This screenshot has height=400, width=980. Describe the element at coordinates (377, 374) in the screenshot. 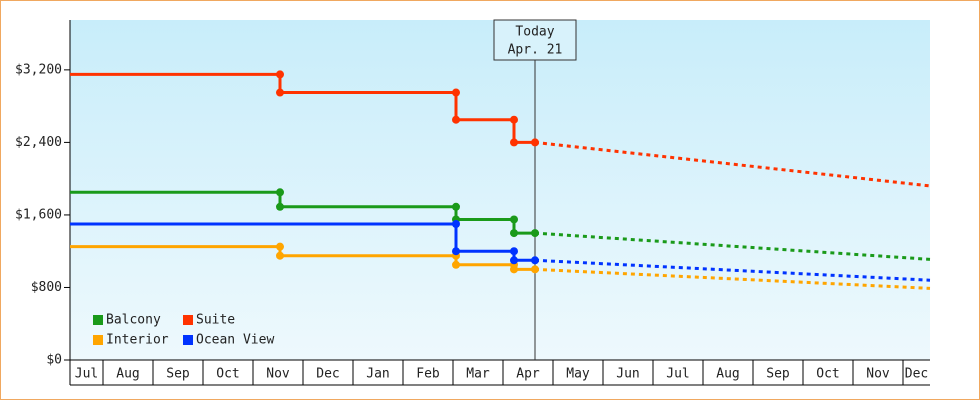

I see `x-tick-label: Jan` at that location.